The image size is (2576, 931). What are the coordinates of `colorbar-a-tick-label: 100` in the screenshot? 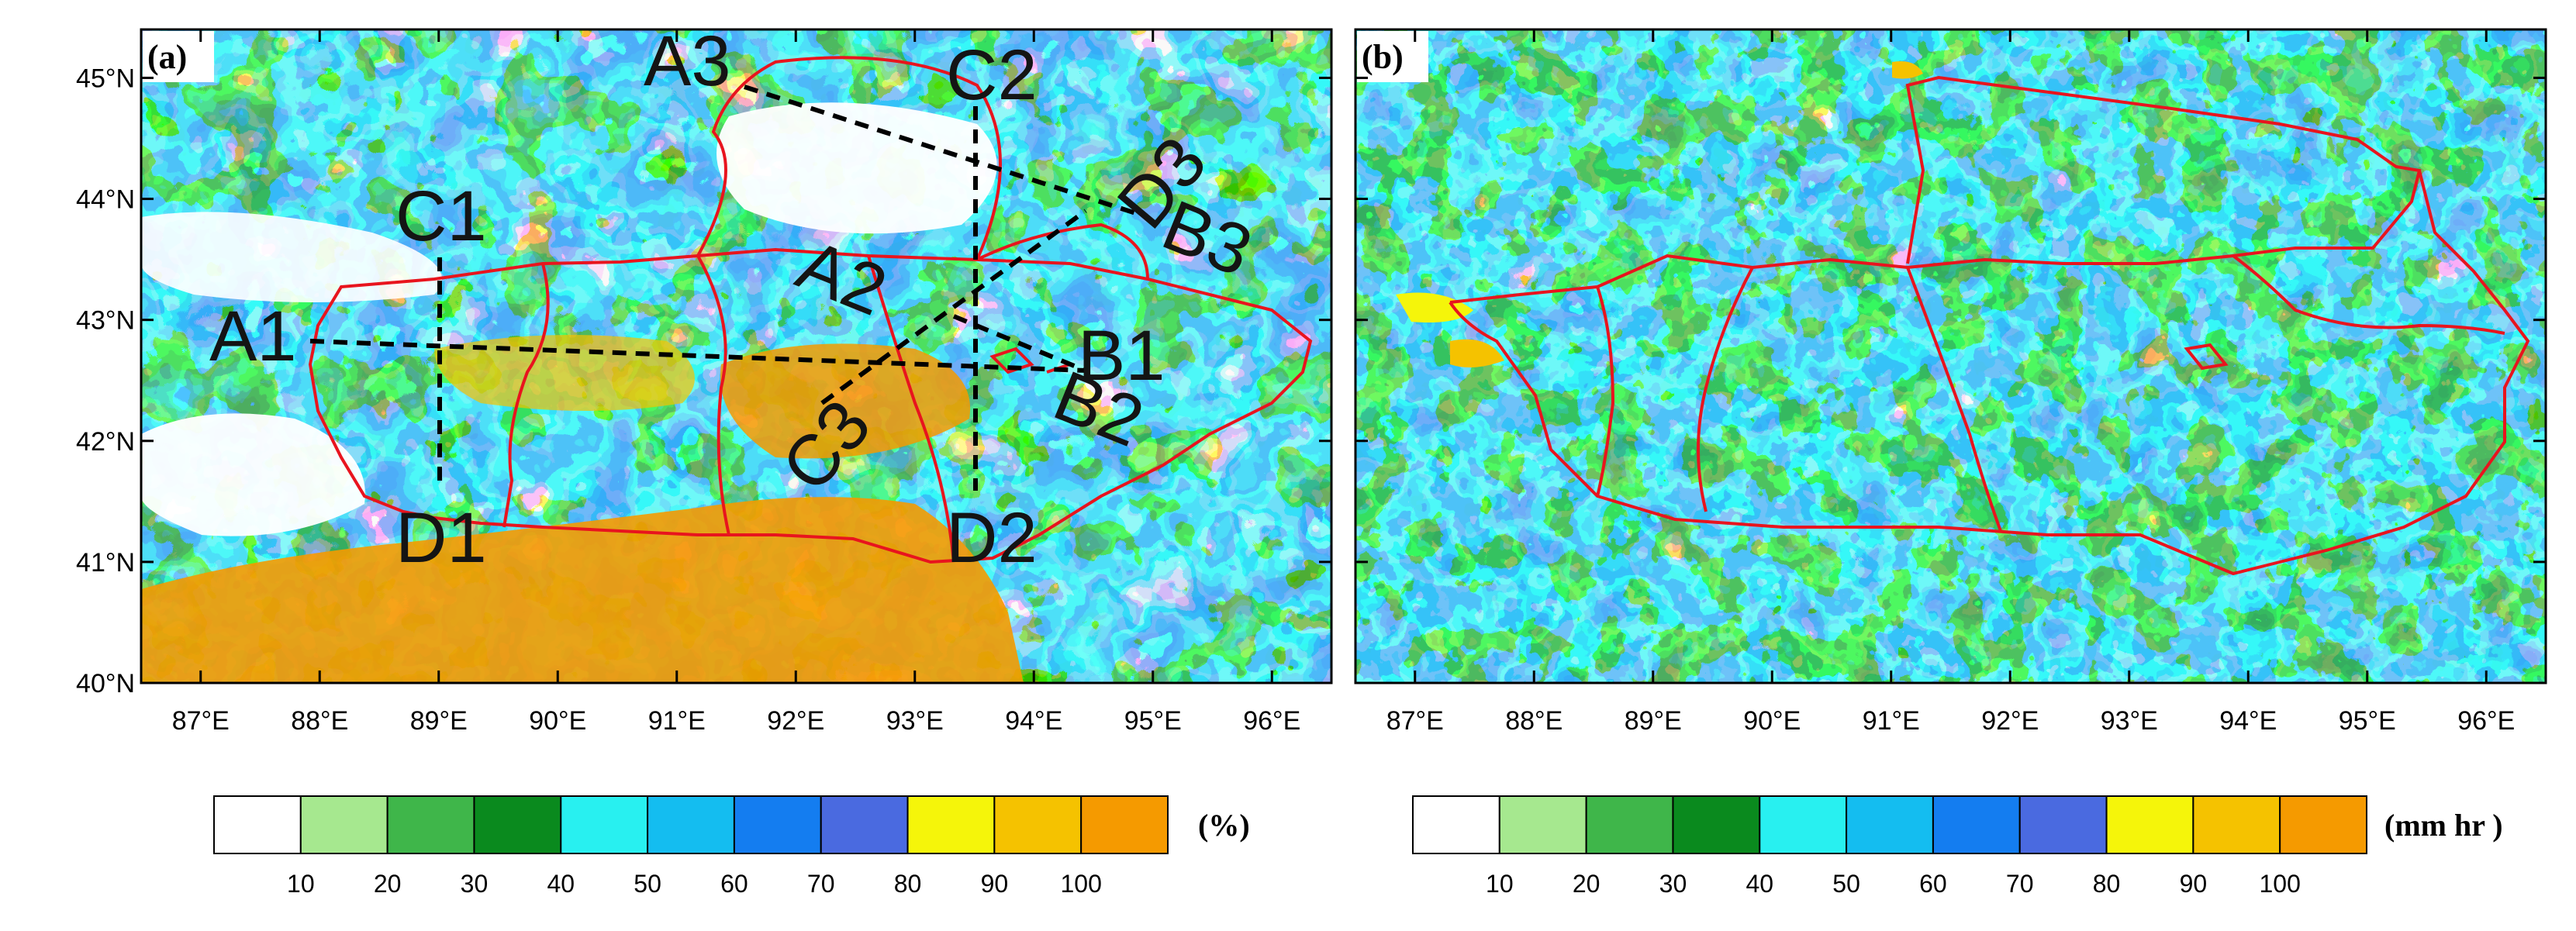 It's located at (1080, 884).